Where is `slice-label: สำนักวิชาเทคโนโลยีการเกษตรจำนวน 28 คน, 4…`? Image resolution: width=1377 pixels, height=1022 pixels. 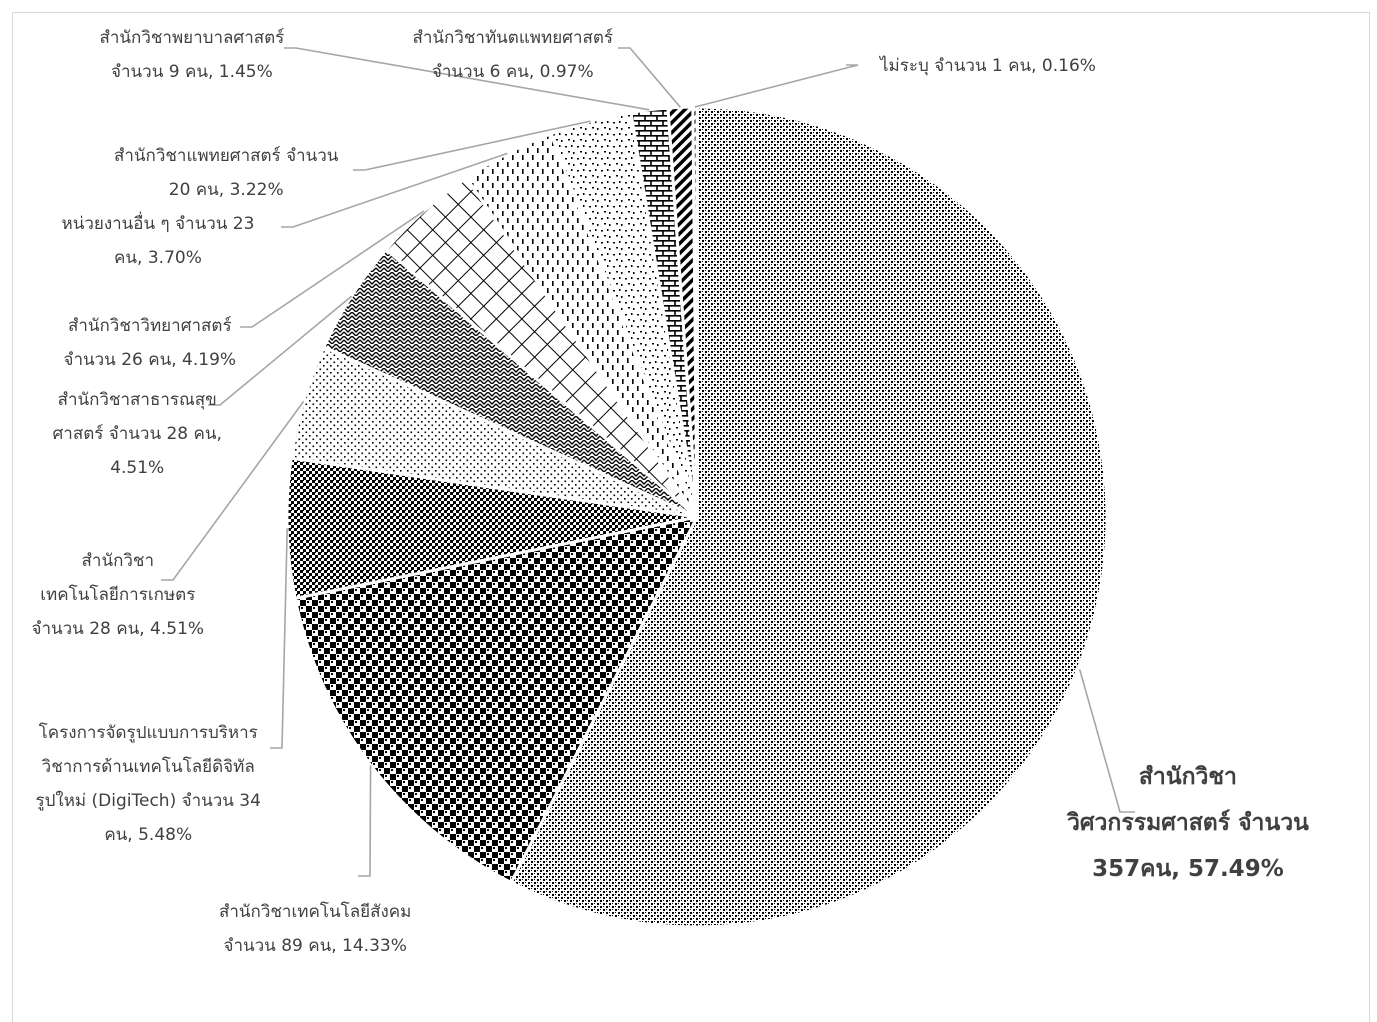 slice-label: สำนักวิชาเทคโนโลยีการเกษตรจำนวน 28 คน, 4… is located at coordinates (118, 595).